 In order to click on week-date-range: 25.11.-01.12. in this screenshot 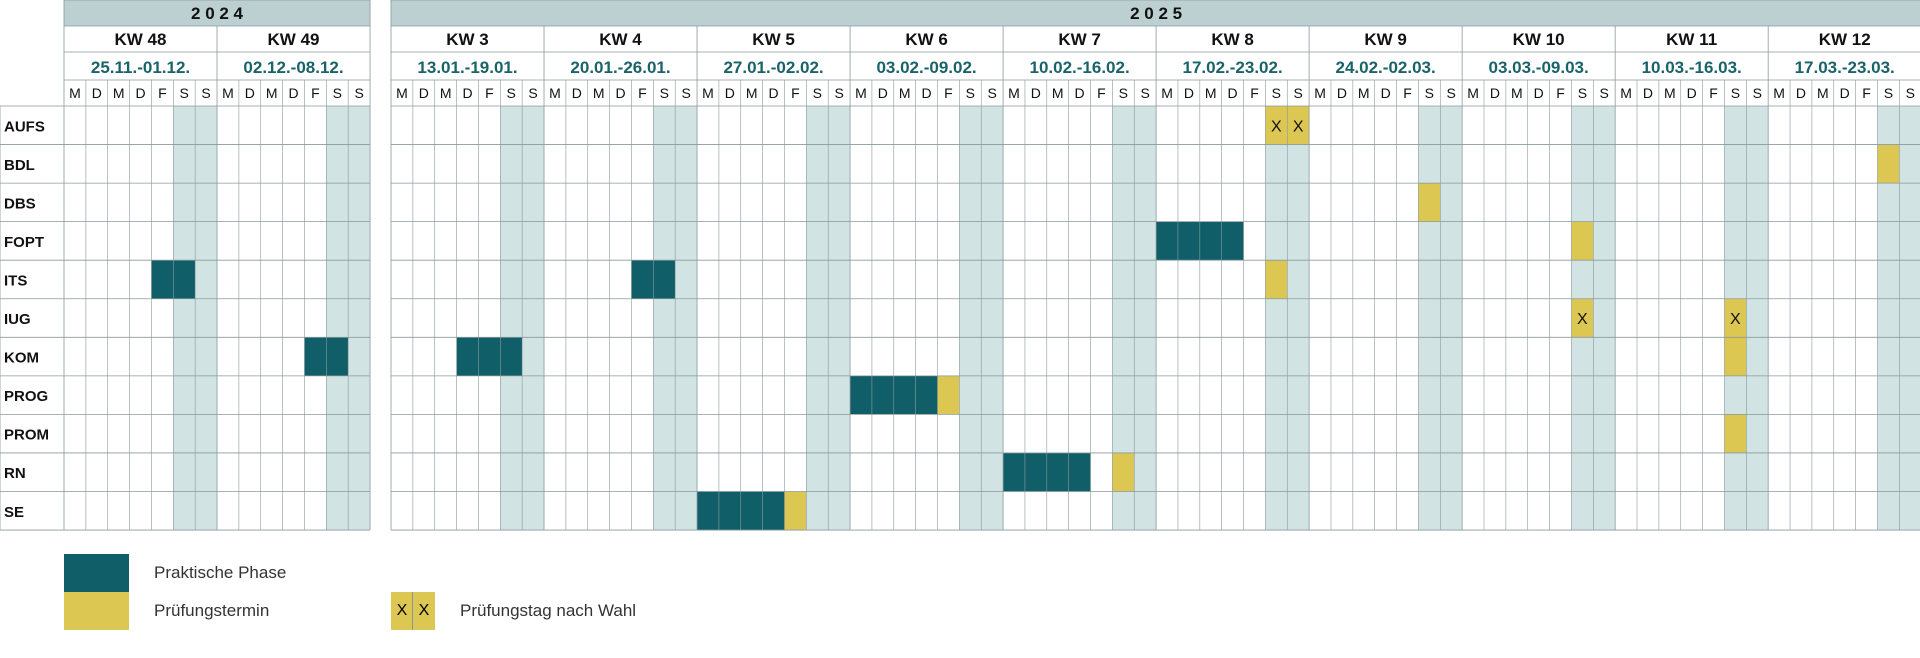, I will do `click(140, 67)`.